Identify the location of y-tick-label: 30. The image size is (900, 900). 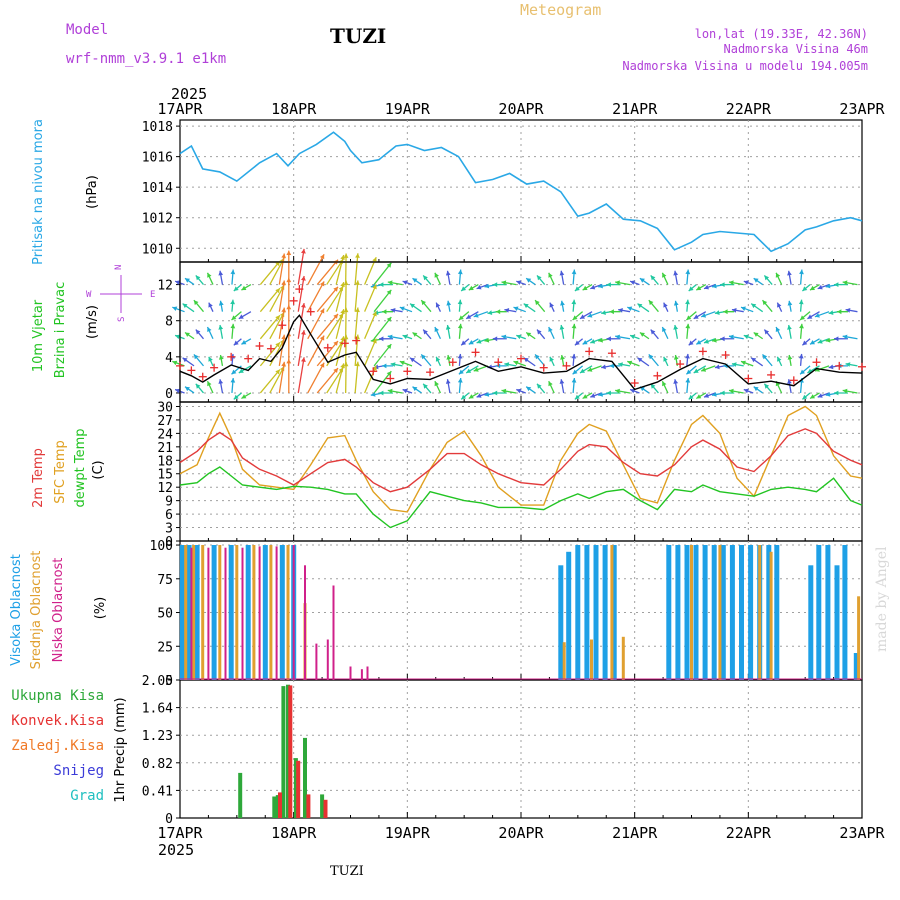
(165, 407).